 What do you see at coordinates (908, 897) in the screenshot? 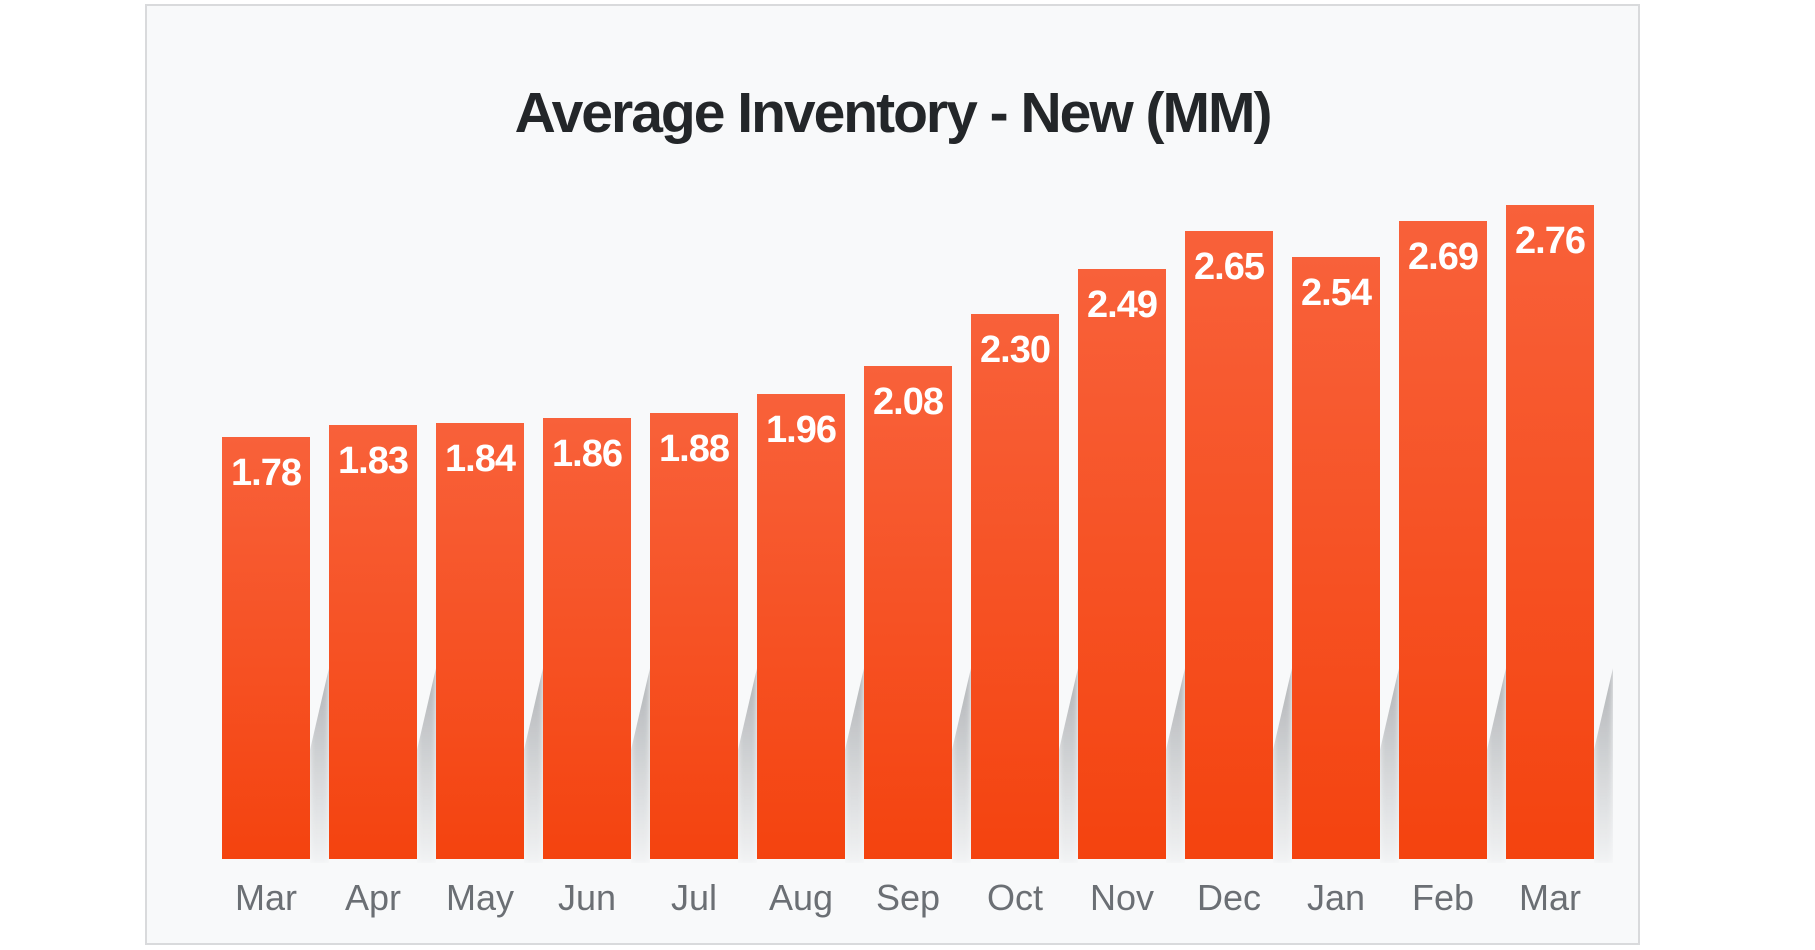
I see `x-axis-label: Sep` at bounding box center [908, 897].